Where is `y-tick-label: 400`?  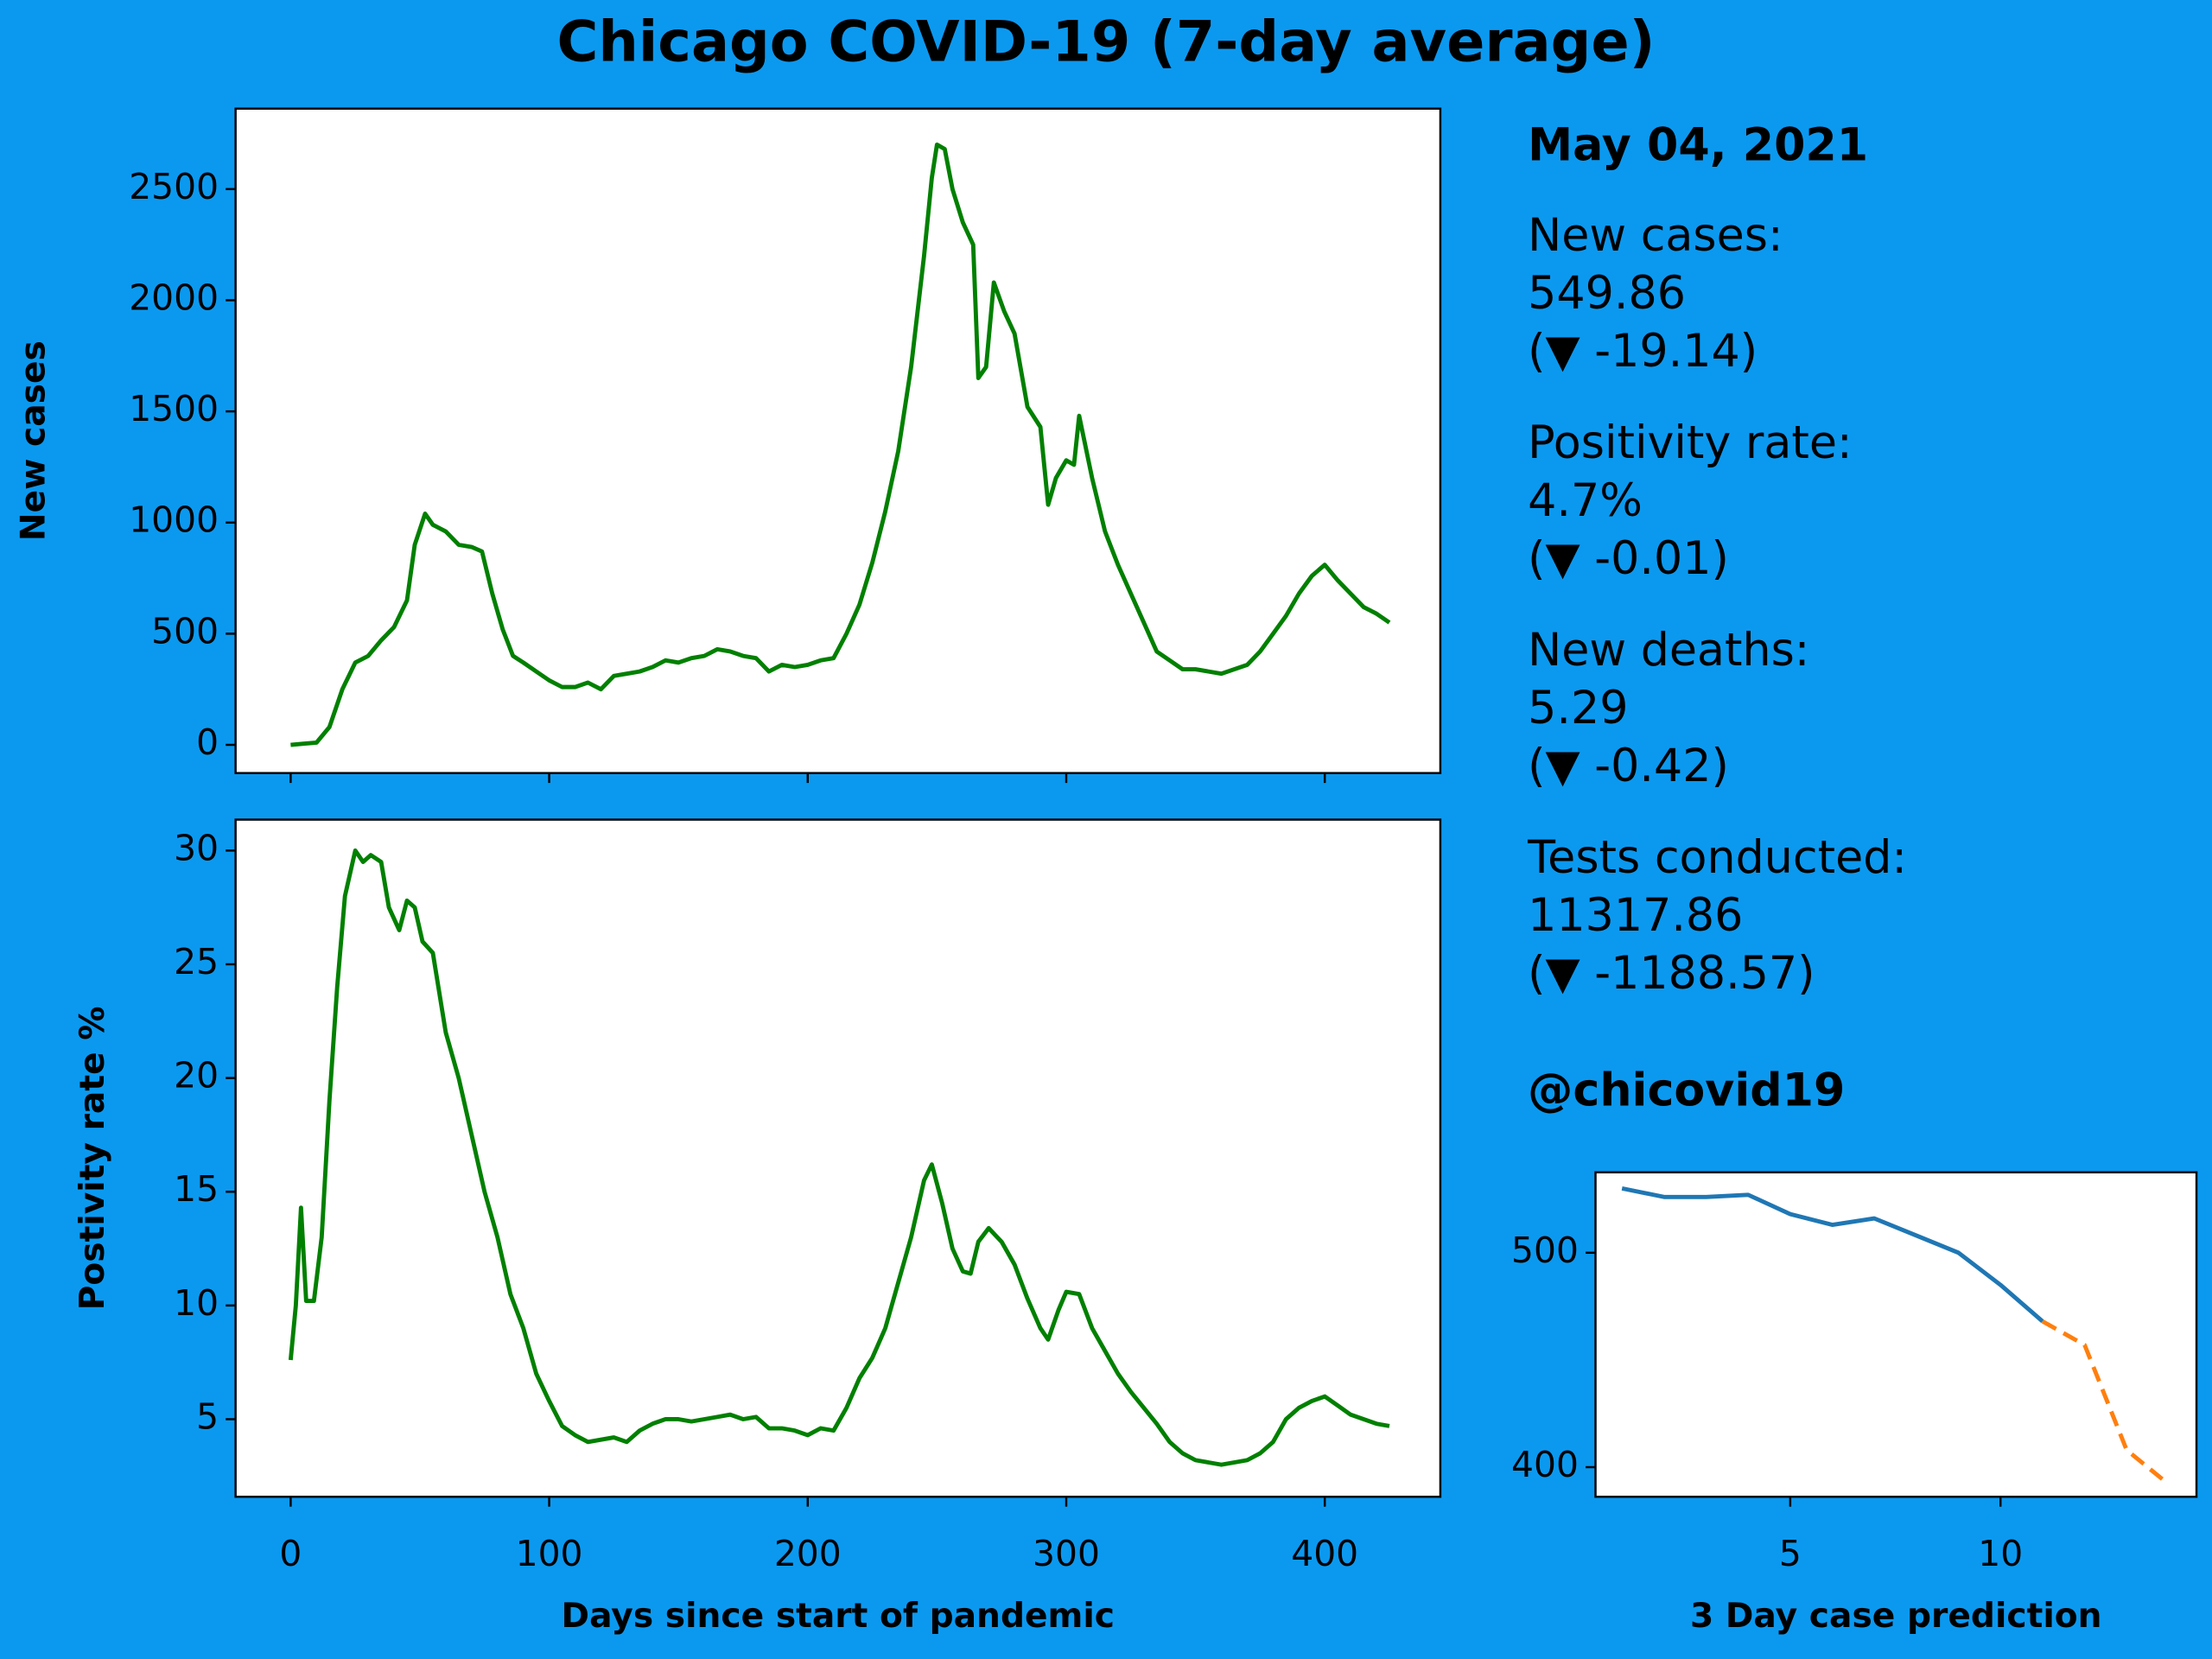 y-tick-label: 400 is located at coordinates (1545, 1464).